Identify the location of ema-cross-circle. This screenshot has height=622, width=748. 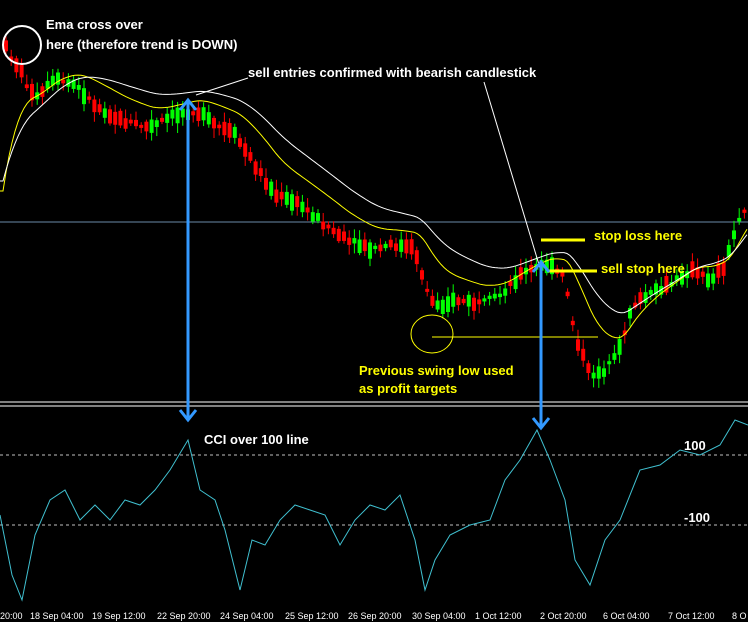
(22, 45).